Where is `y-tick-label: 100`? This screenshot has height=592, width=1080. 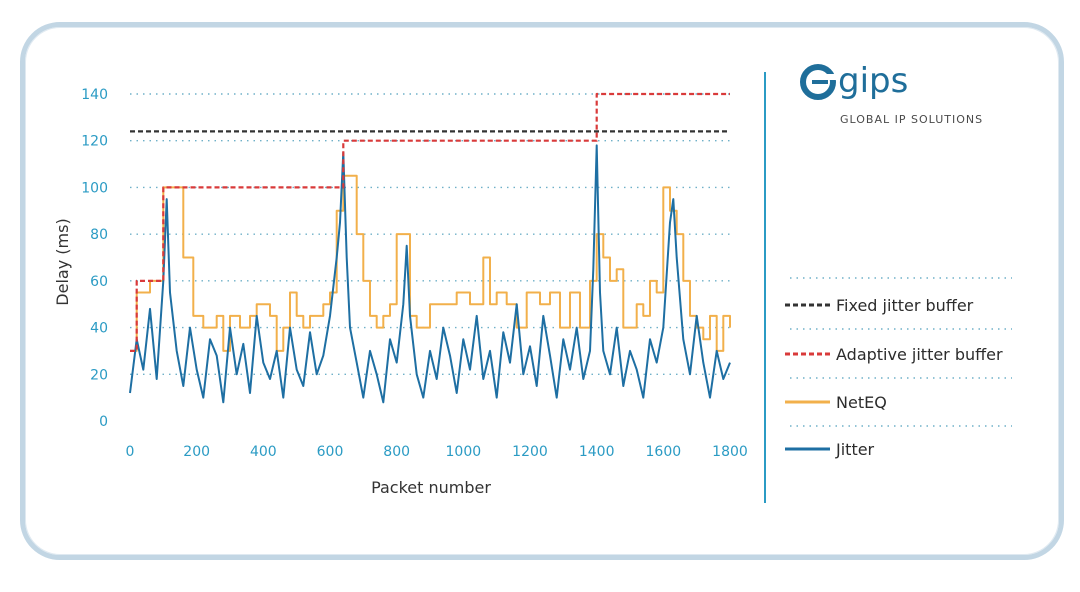 y-tick-label: 100 is located at coordinates (94, 188).